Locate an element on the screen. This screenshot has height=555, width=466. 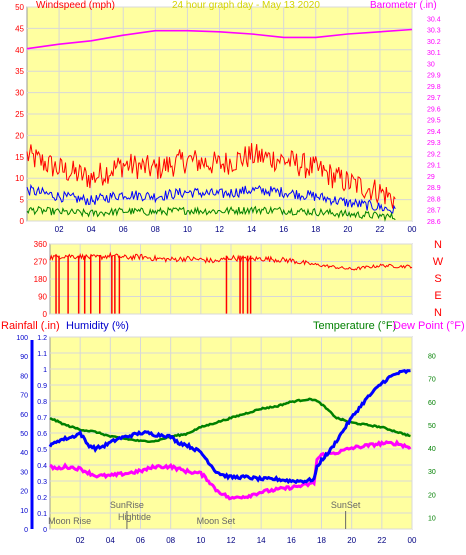
rainfall-y-ticks: 0 0.1 0.2 0.3 0.4 0.5 0.6 0.7 0.8 0.9 1 1.1 1.2 is located at coordinates (42, 434).